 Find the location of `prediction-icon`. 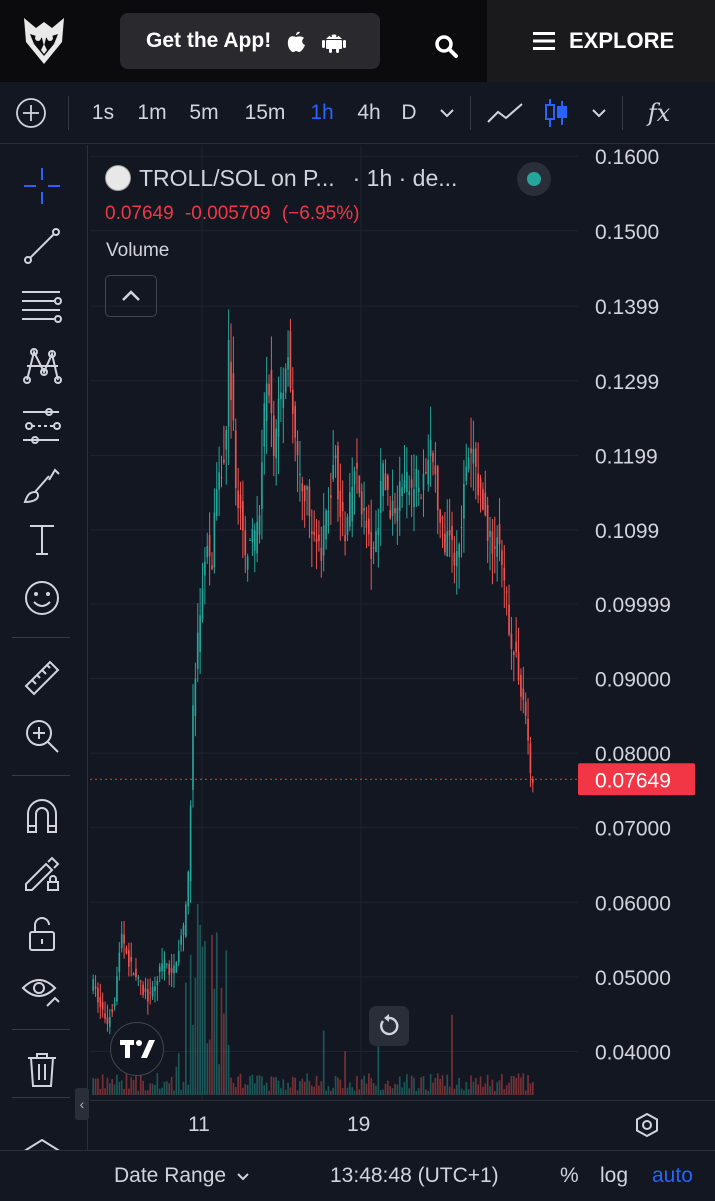

prediction-icon is located at coordinates (42, 426).